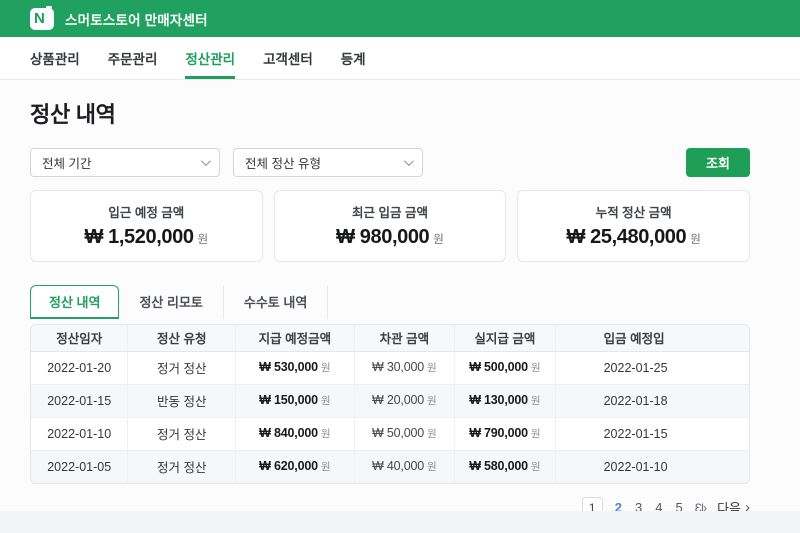  Describe the element at coordinates (404, 433) in the screenshot. I see `cell-deduction-amount: ₩ 50,000 원` at that location.